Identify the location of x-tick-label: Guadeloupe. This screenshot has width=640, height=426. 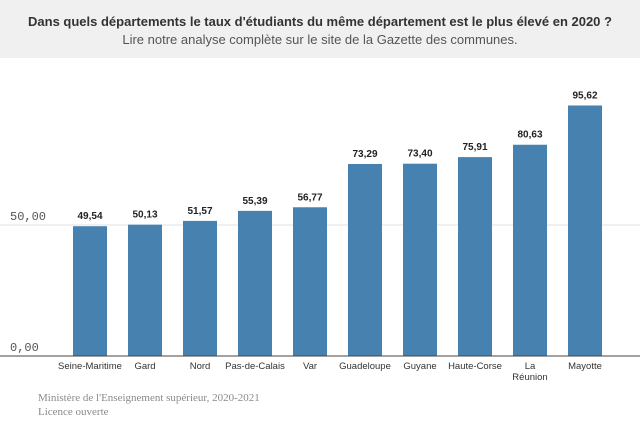
(365, 366).